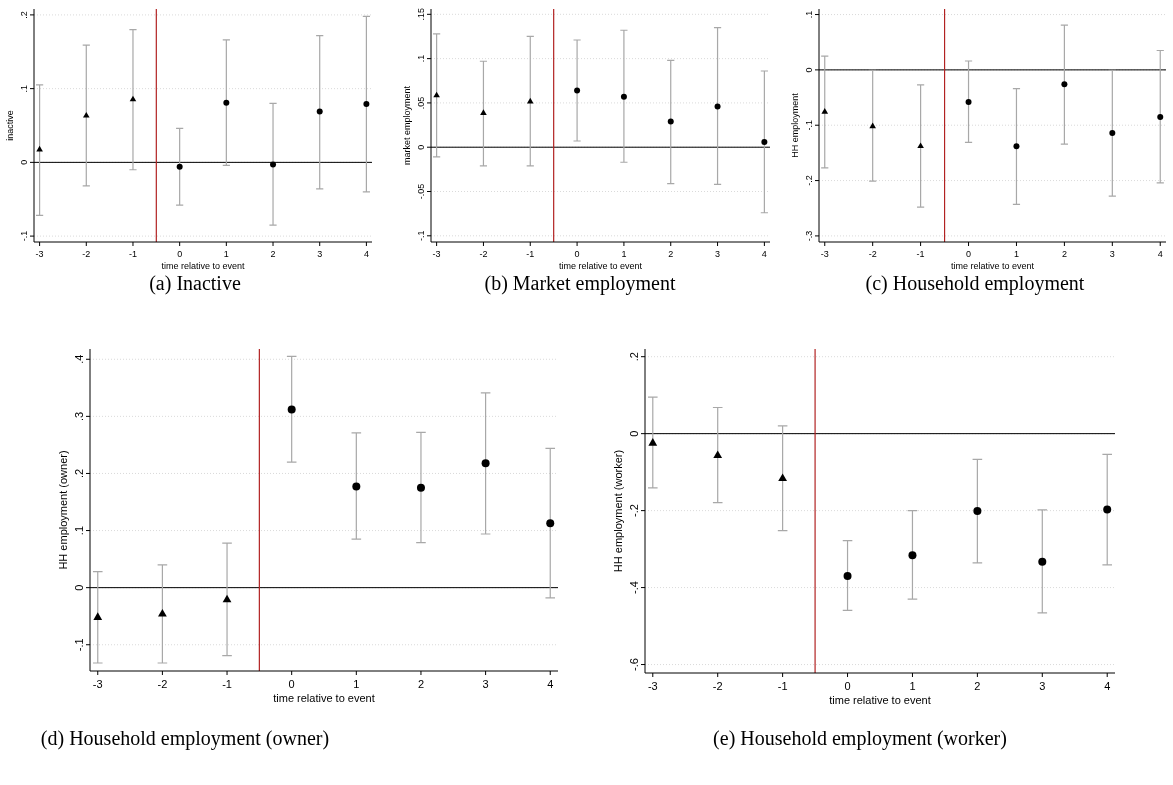 Image resolution: width=1173 pixels, height=785 pixels. What do you see at coordinates (809, 236) in the screenshot?
I see `y-tick-label: -.3` at bounding box center [809, 236].